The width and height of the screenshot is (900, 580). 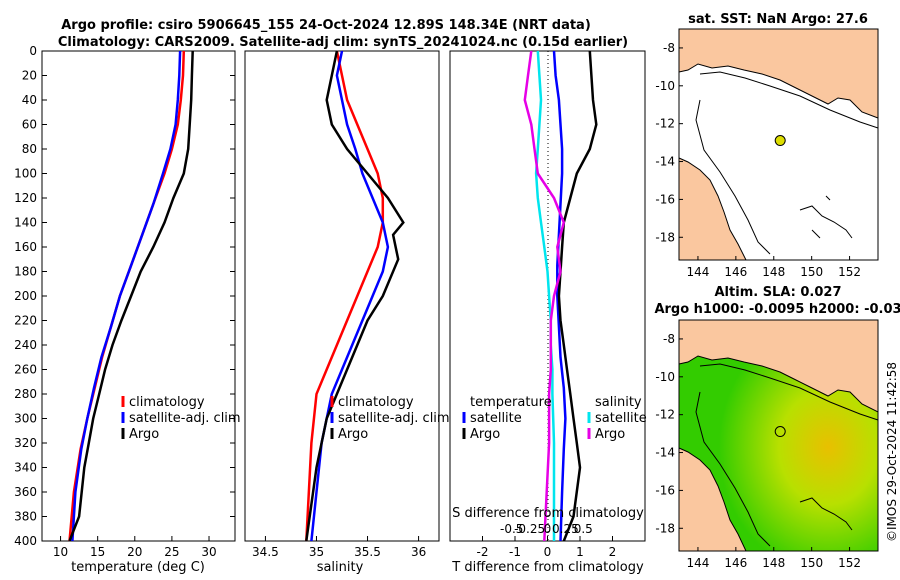 I want to click on sla-map: 144 146 148 150 152 -8 -10 -12 -14 -16 -18, so click(x=767, y=444).